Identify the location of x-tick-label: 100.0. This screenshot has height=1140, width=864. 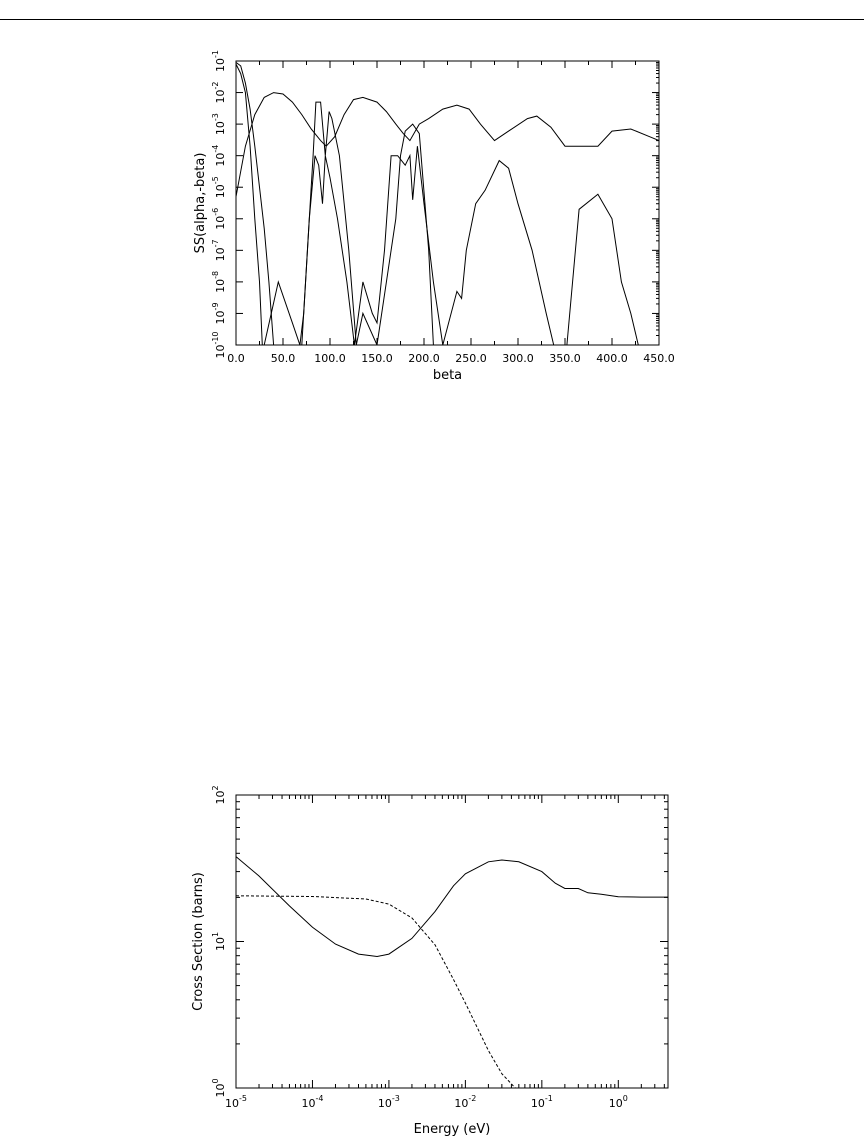
(330, 358).